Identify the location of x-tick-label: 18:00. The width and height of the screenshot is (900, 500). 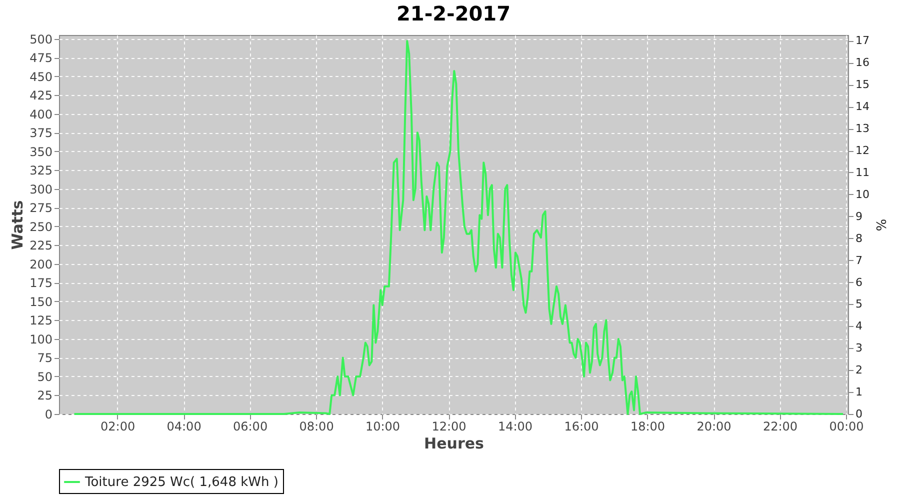
(648, 427).